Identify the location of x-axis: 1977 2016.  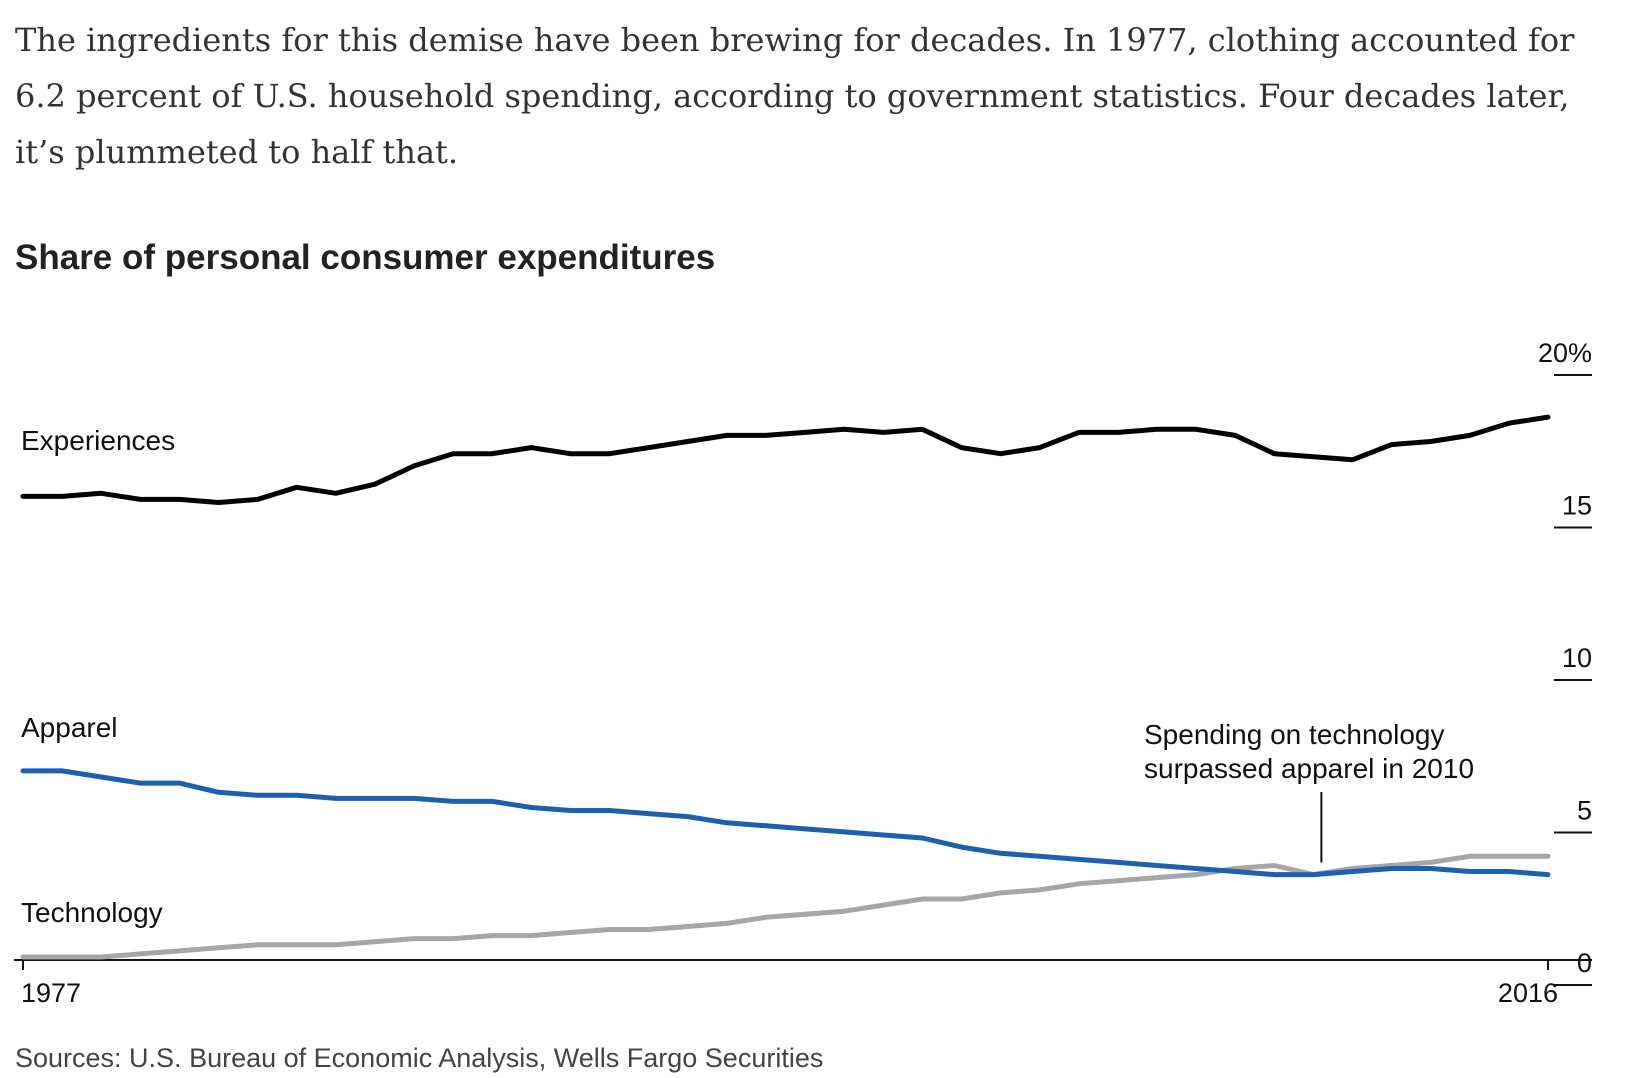
(803, 983).